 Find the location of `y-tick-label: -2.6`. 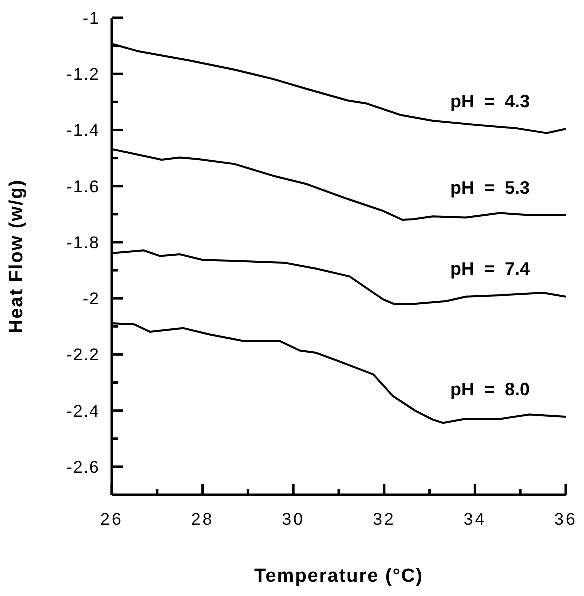

y-tick-label: -2.6 is located at coordinates (83, 467).